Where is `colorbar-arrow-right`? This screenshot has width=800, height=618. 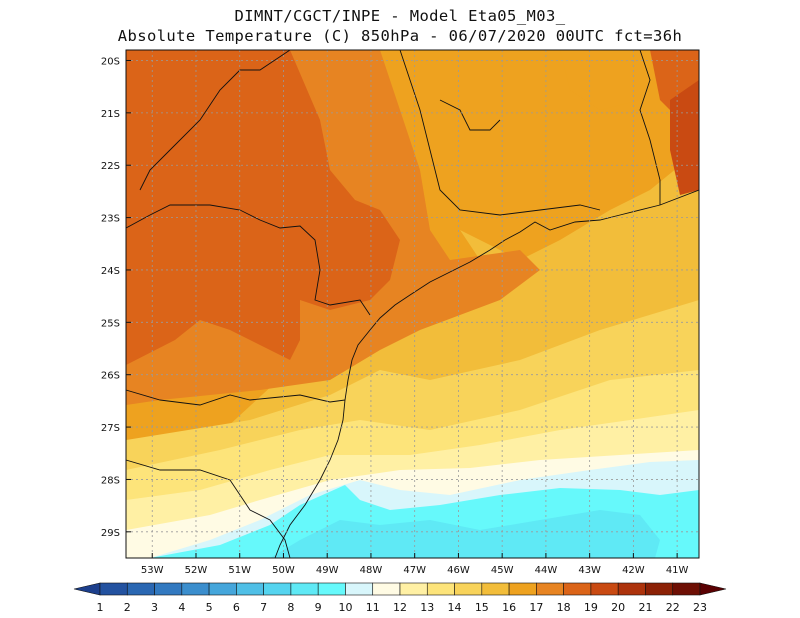 colorbar-arrow-right is located at coordinates (713, 589).